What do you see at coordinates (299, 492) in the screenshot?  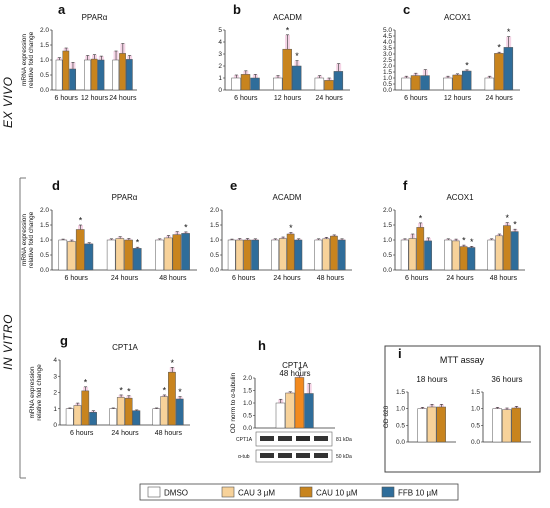 I see `legend: DMSO CAU 3 µM CAU 10 µM FFB 10 µM` at bounding box center [299, 492].